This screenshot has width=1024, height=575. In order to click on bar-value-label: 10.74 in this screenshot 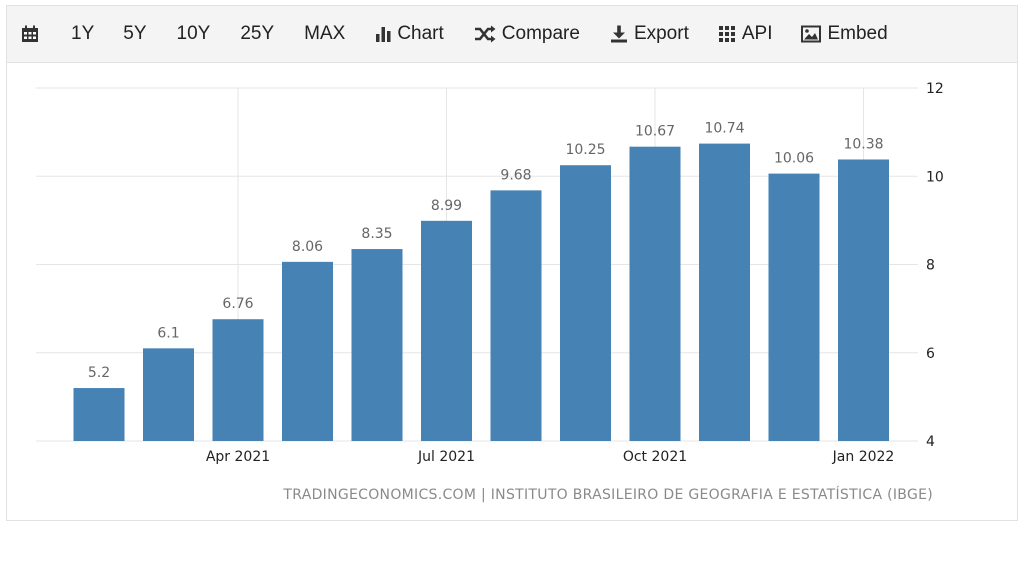, I will do `click(724, 129)`.